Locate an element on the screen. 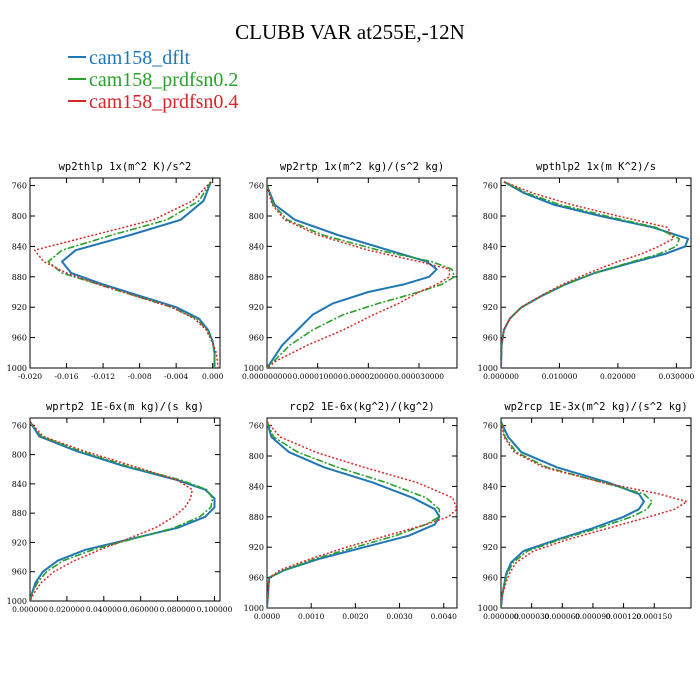  panel-title: rcp2 1E-6x(kg^2)/(kg^2) is located at coordinates (361, 407).